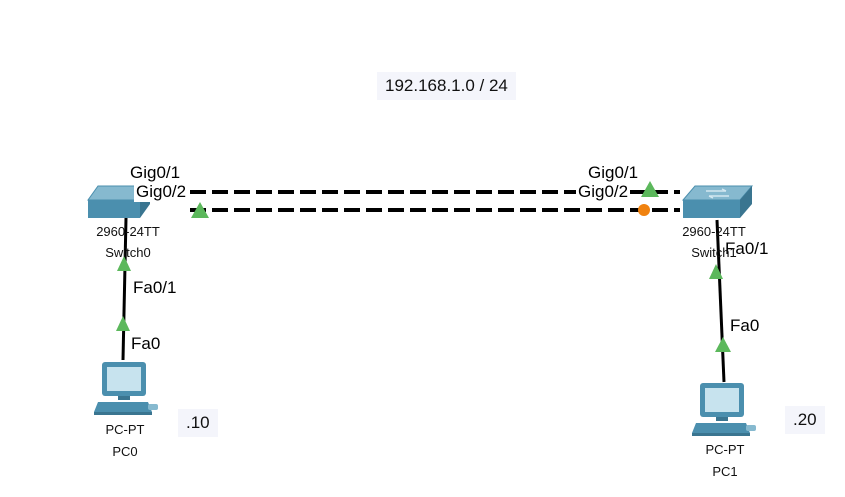 The width and height of the screenshot is (845, 497). I want to click on port-status-switch0-fa01-up-icon, so click(124, 263).